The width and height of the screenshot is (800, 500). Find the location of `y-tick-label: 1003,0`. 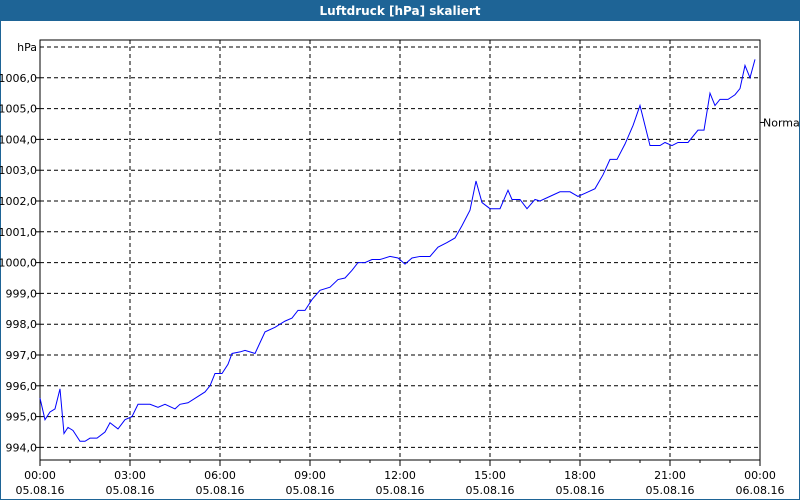

y-tick-label: 1003,0 is located at coordinates (18, 170).